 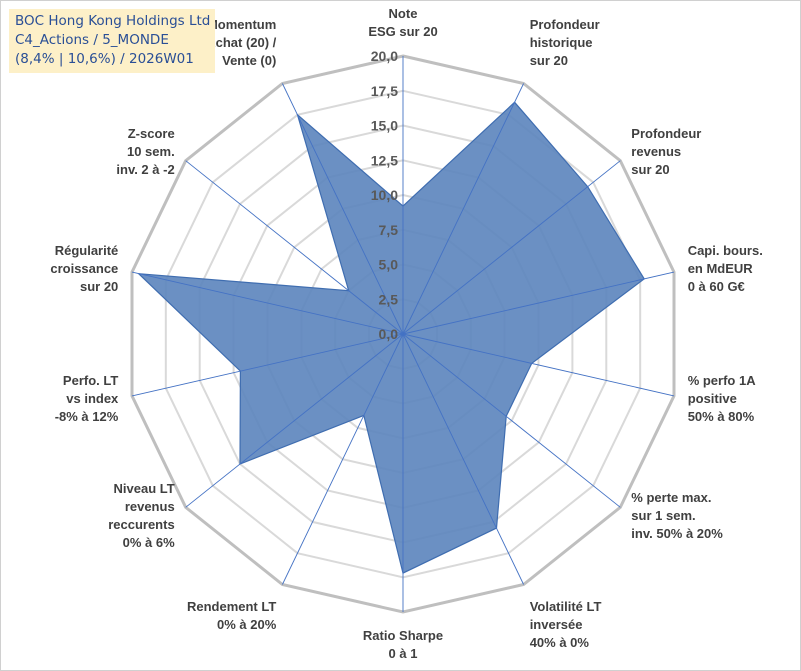 I want to click on axis-label: % perte max. sur 1 sem. inv. 50% à 20%, so click(x=677, y=515).